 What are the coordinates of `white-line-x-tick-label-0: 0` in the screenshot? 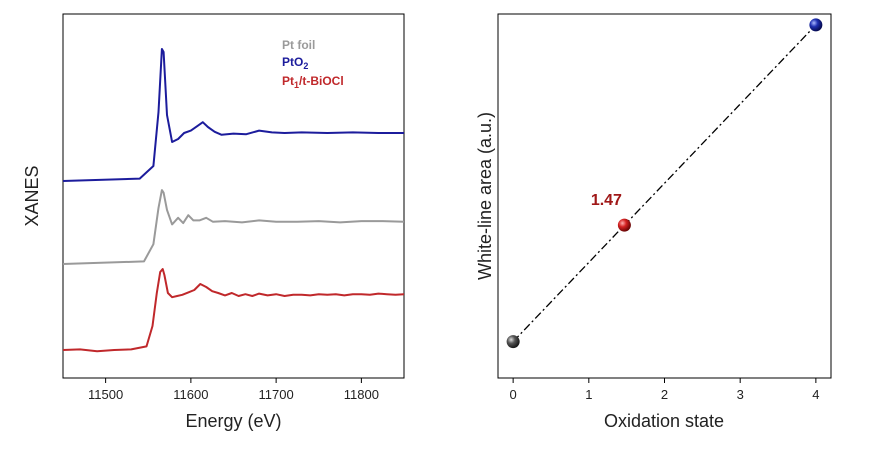 It's located at (513, 394).